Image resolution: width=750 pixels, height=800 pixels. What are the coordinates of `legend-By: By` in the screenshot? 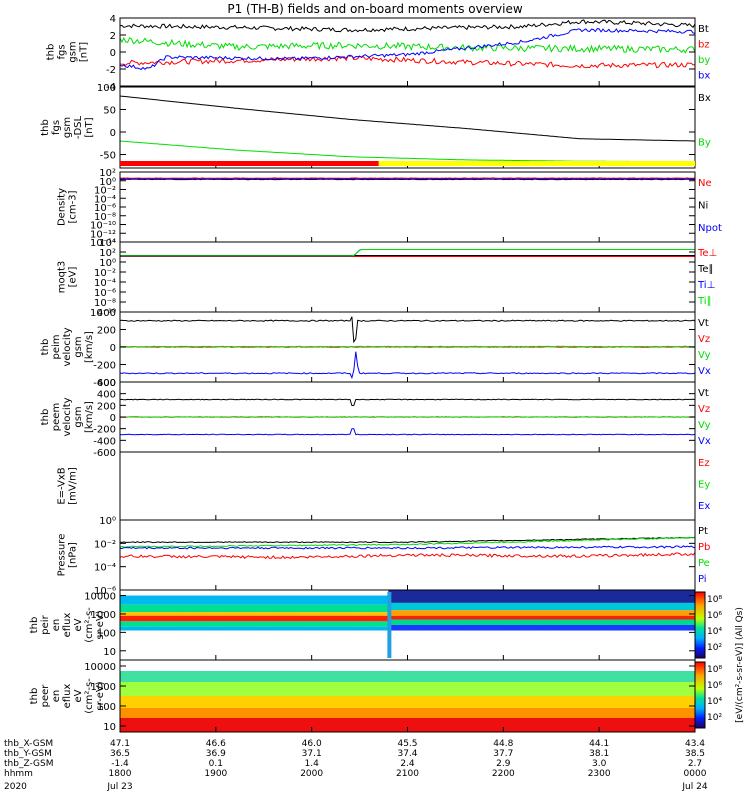 It's located at (704, 143).